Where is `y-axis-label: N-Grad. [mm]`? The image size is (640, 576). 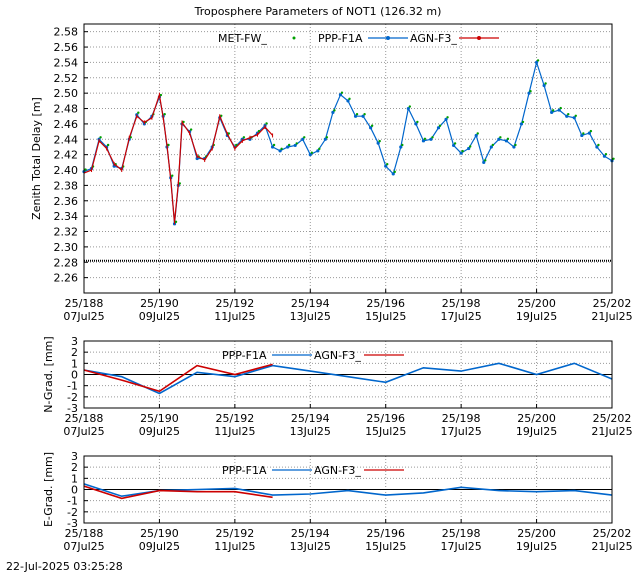 y-axis-label: N-Grad. [mm] is located at coordinates (48, 374).